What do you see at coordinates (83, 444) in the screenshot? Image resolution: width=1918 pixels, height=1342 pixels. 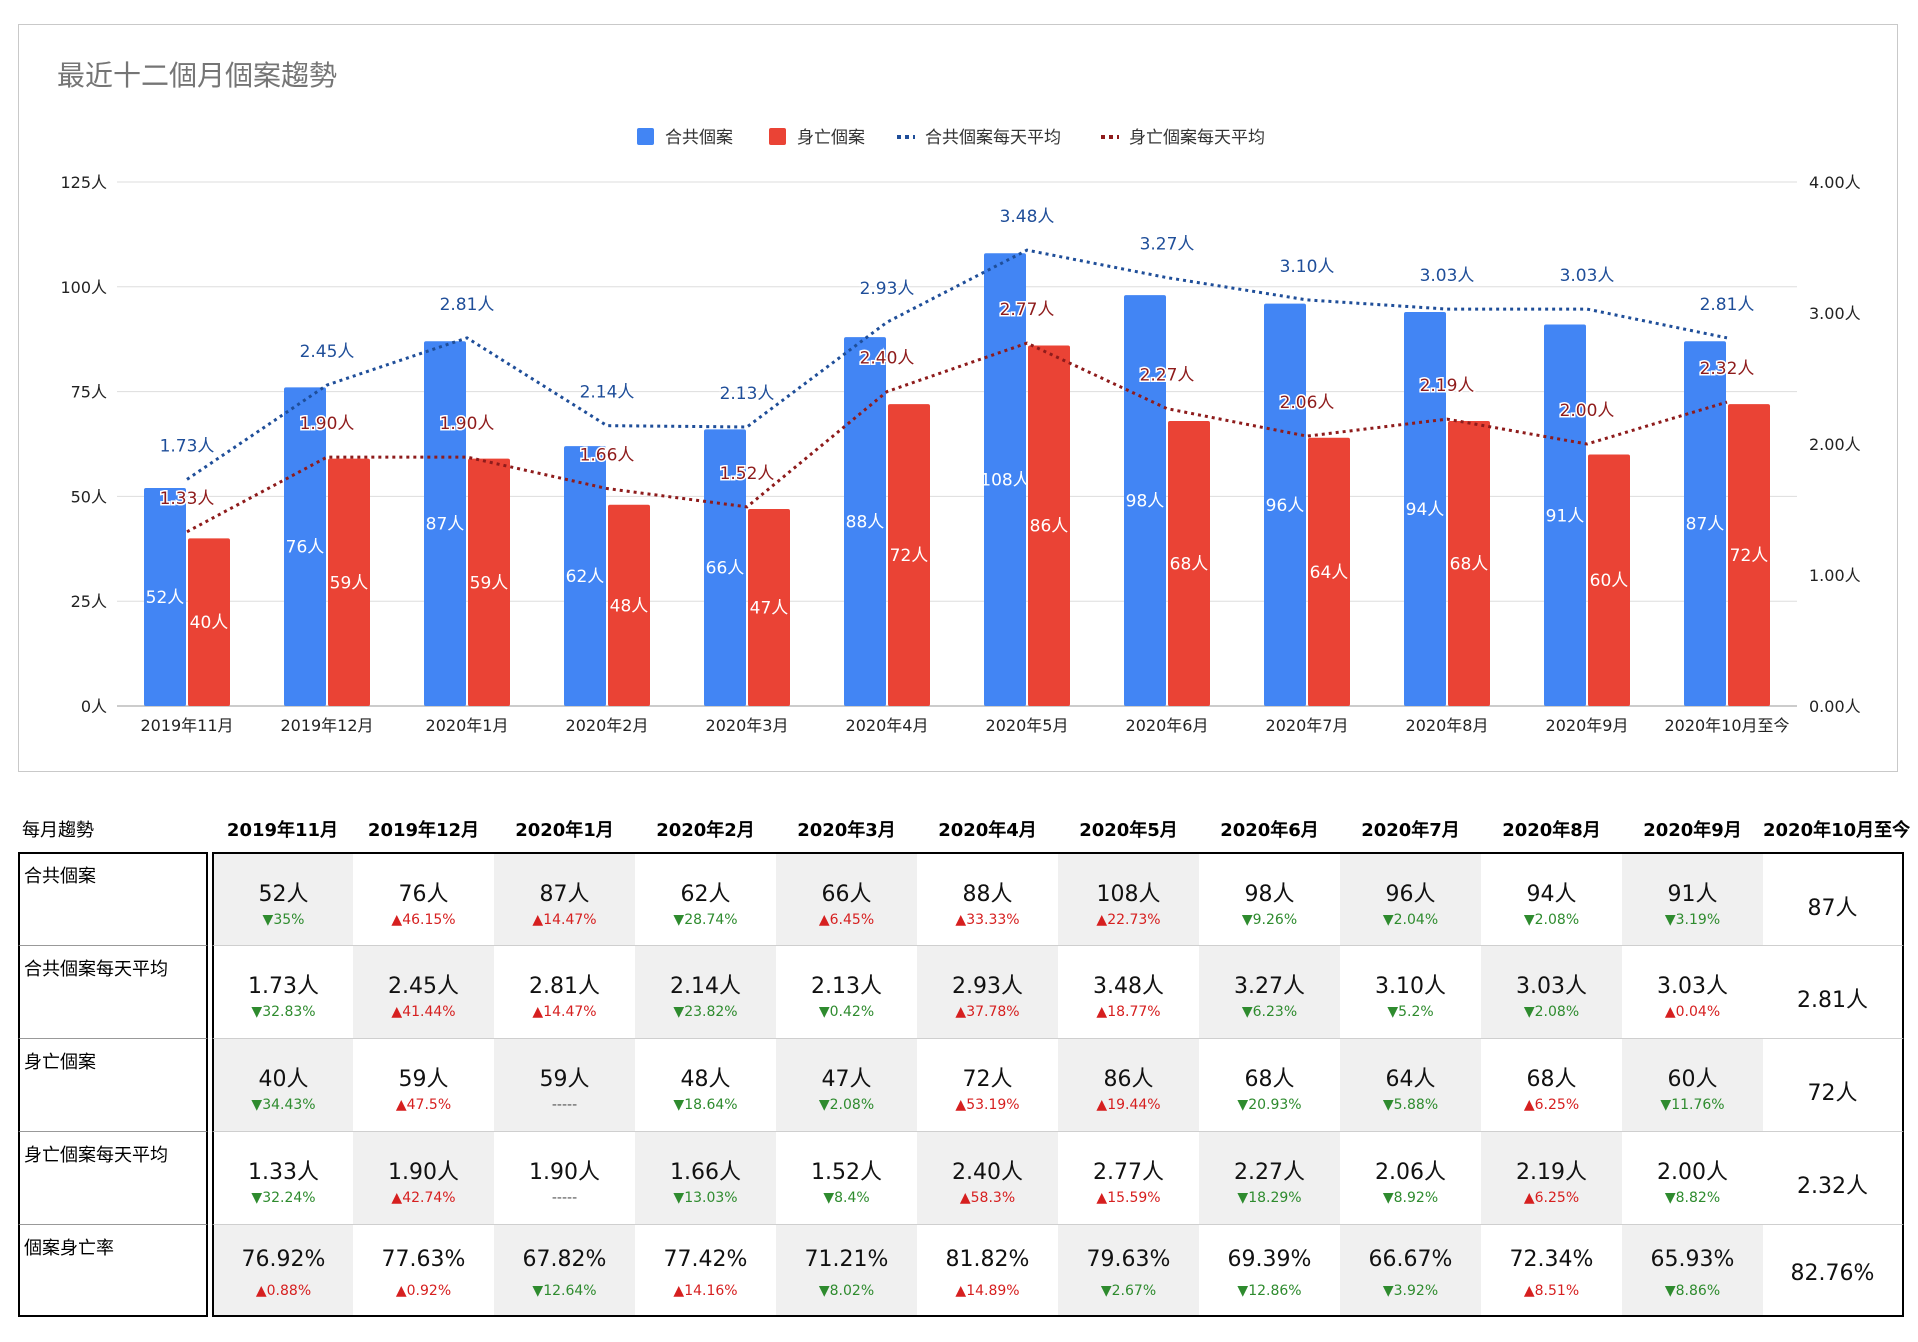 I see `left-y-axis: 0人 25人 50人 75人 100人 125人` at bounding box center [83, 444].